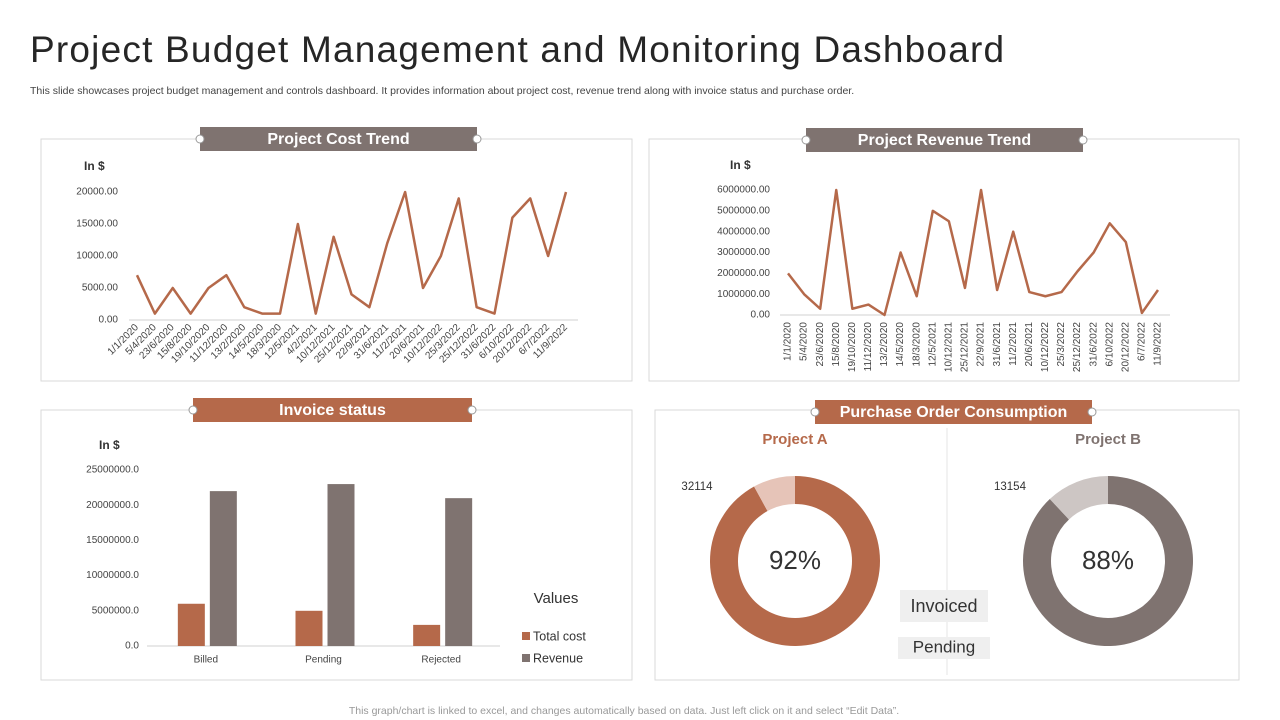  I want to click on y-tick-label: 5000.00, so click(100, 288).